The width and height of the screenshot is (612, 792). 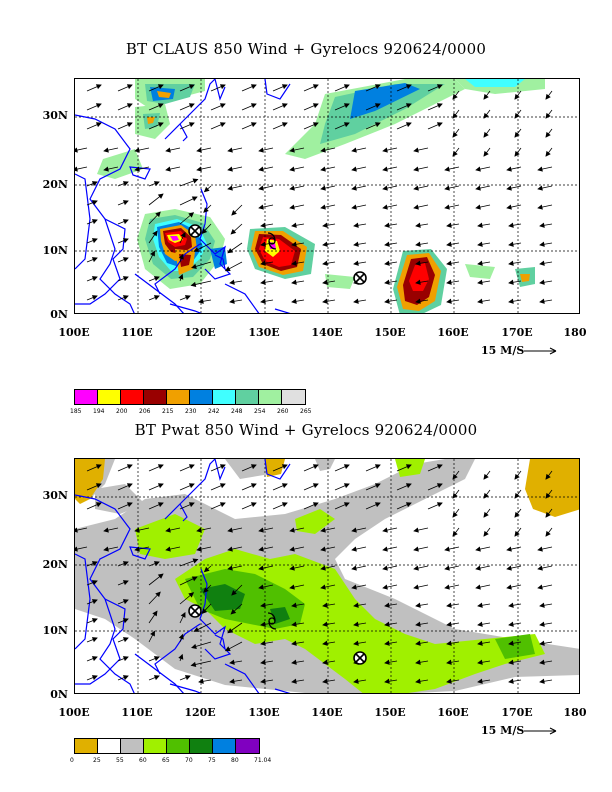 What do you see at coordinates (212, 760) in the screenshot?
I see `colorbar-tick-label: 75` at bounding box center [212, 760].